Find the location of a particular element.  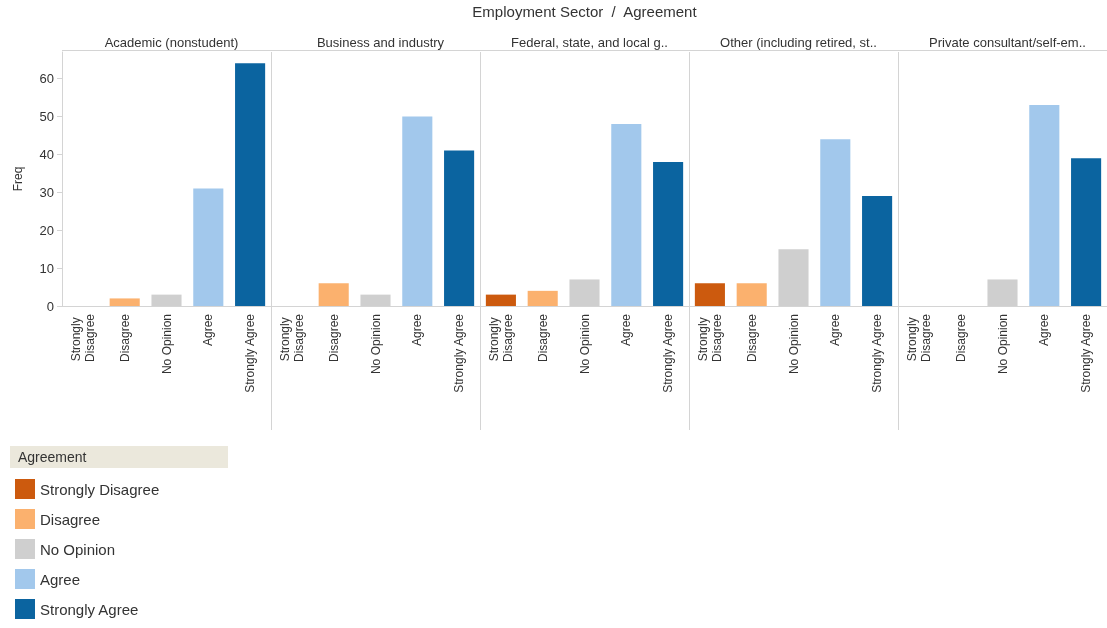

chart-title: Federal, state, and local g.. is located at coordinates (589, 42).